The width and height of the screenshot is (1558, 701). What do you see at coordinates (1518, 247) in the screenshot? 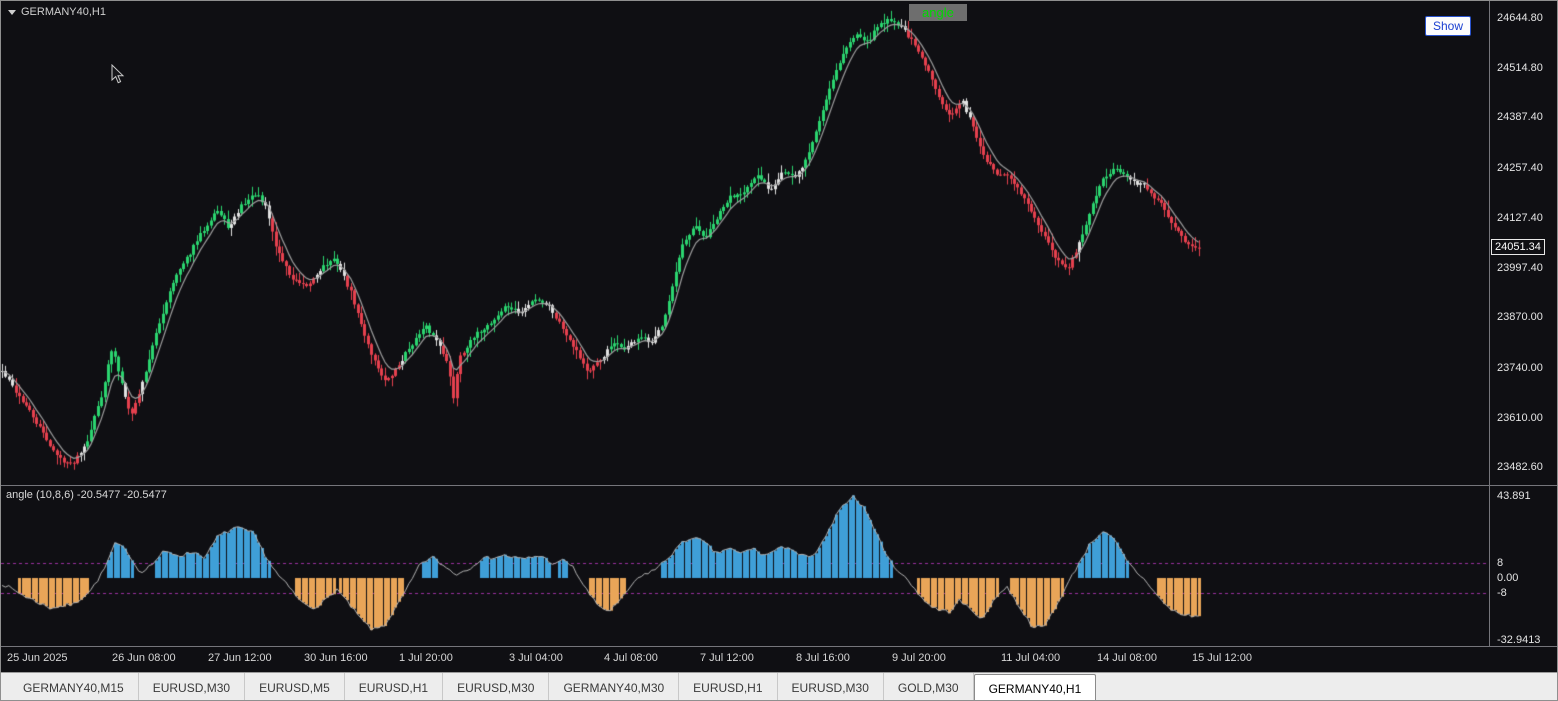
I see `current-price-box: 24051.34` at bounding box center [1518, 247].